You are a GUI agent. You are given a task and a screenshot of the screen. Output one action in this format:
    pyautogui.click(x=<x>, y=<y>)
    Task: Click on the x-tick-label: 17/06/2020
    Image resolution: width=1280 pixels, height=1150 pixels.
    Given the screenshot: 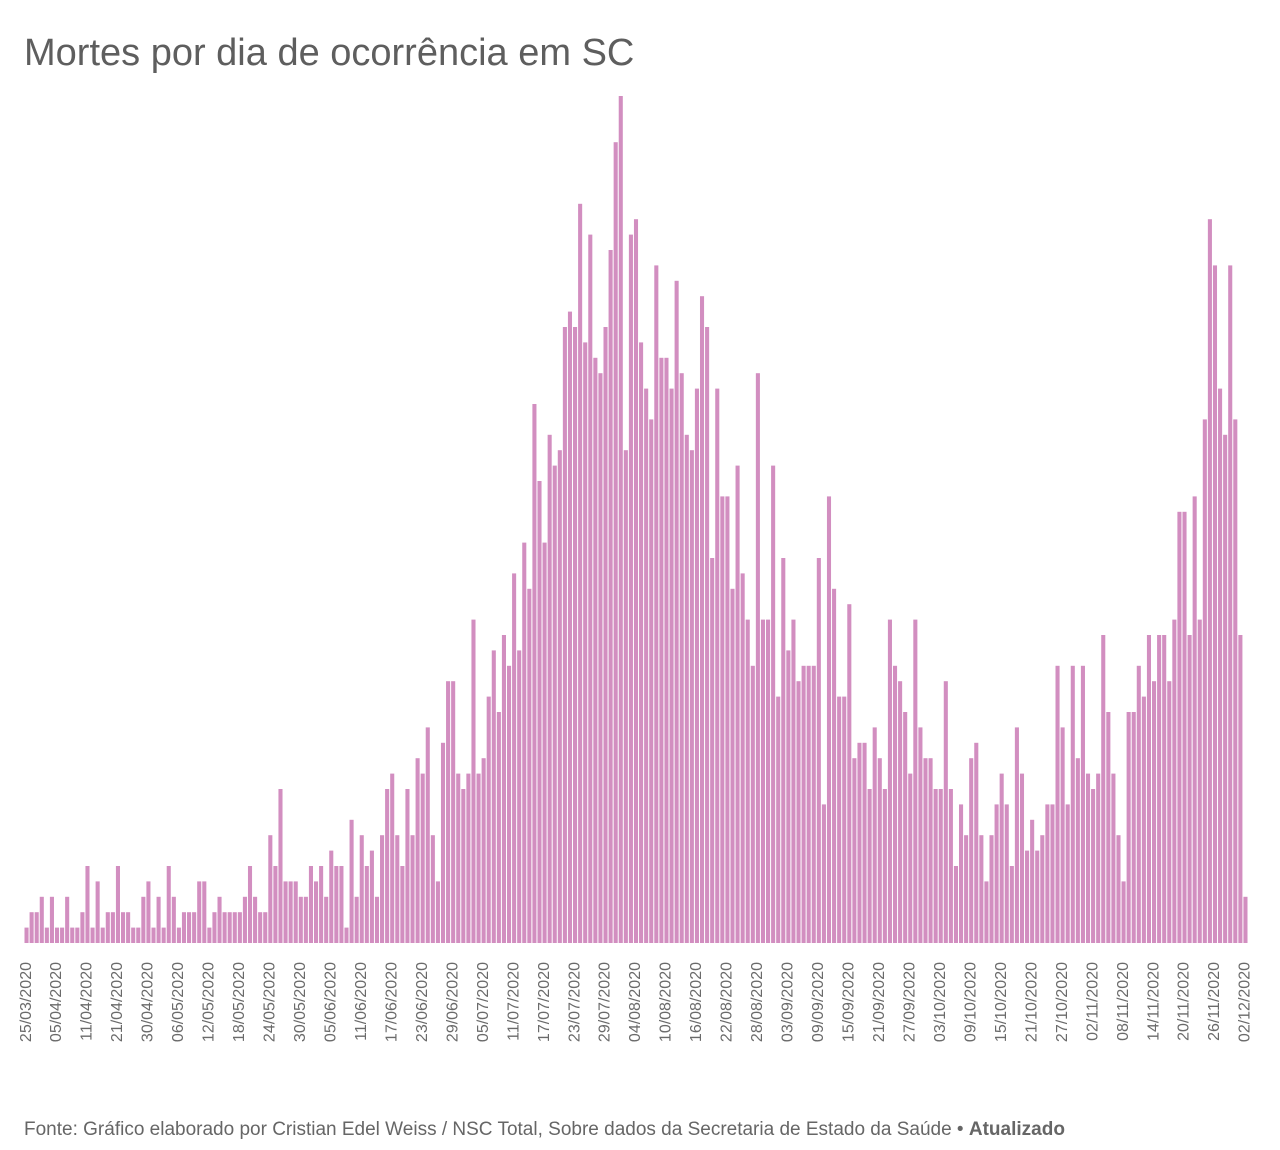 What is the action you would take?
    pyautogui.click(x=391, y=1002)
    